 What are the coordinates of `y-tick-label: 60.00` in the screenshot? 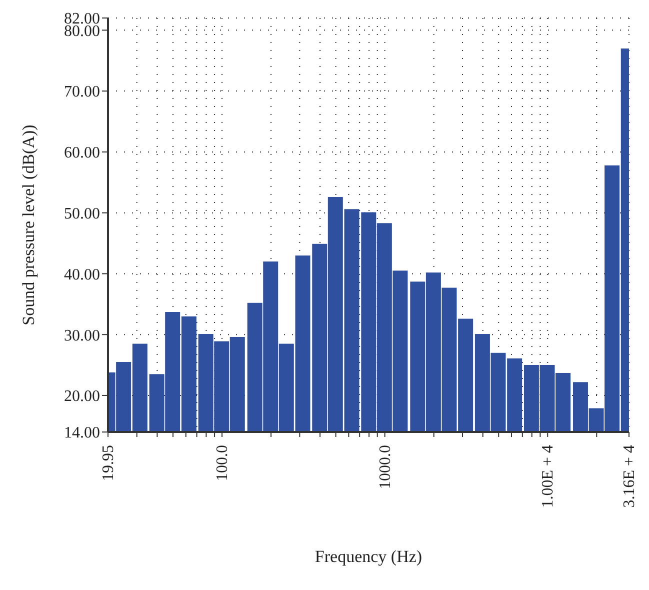 It's located at (82, 153).